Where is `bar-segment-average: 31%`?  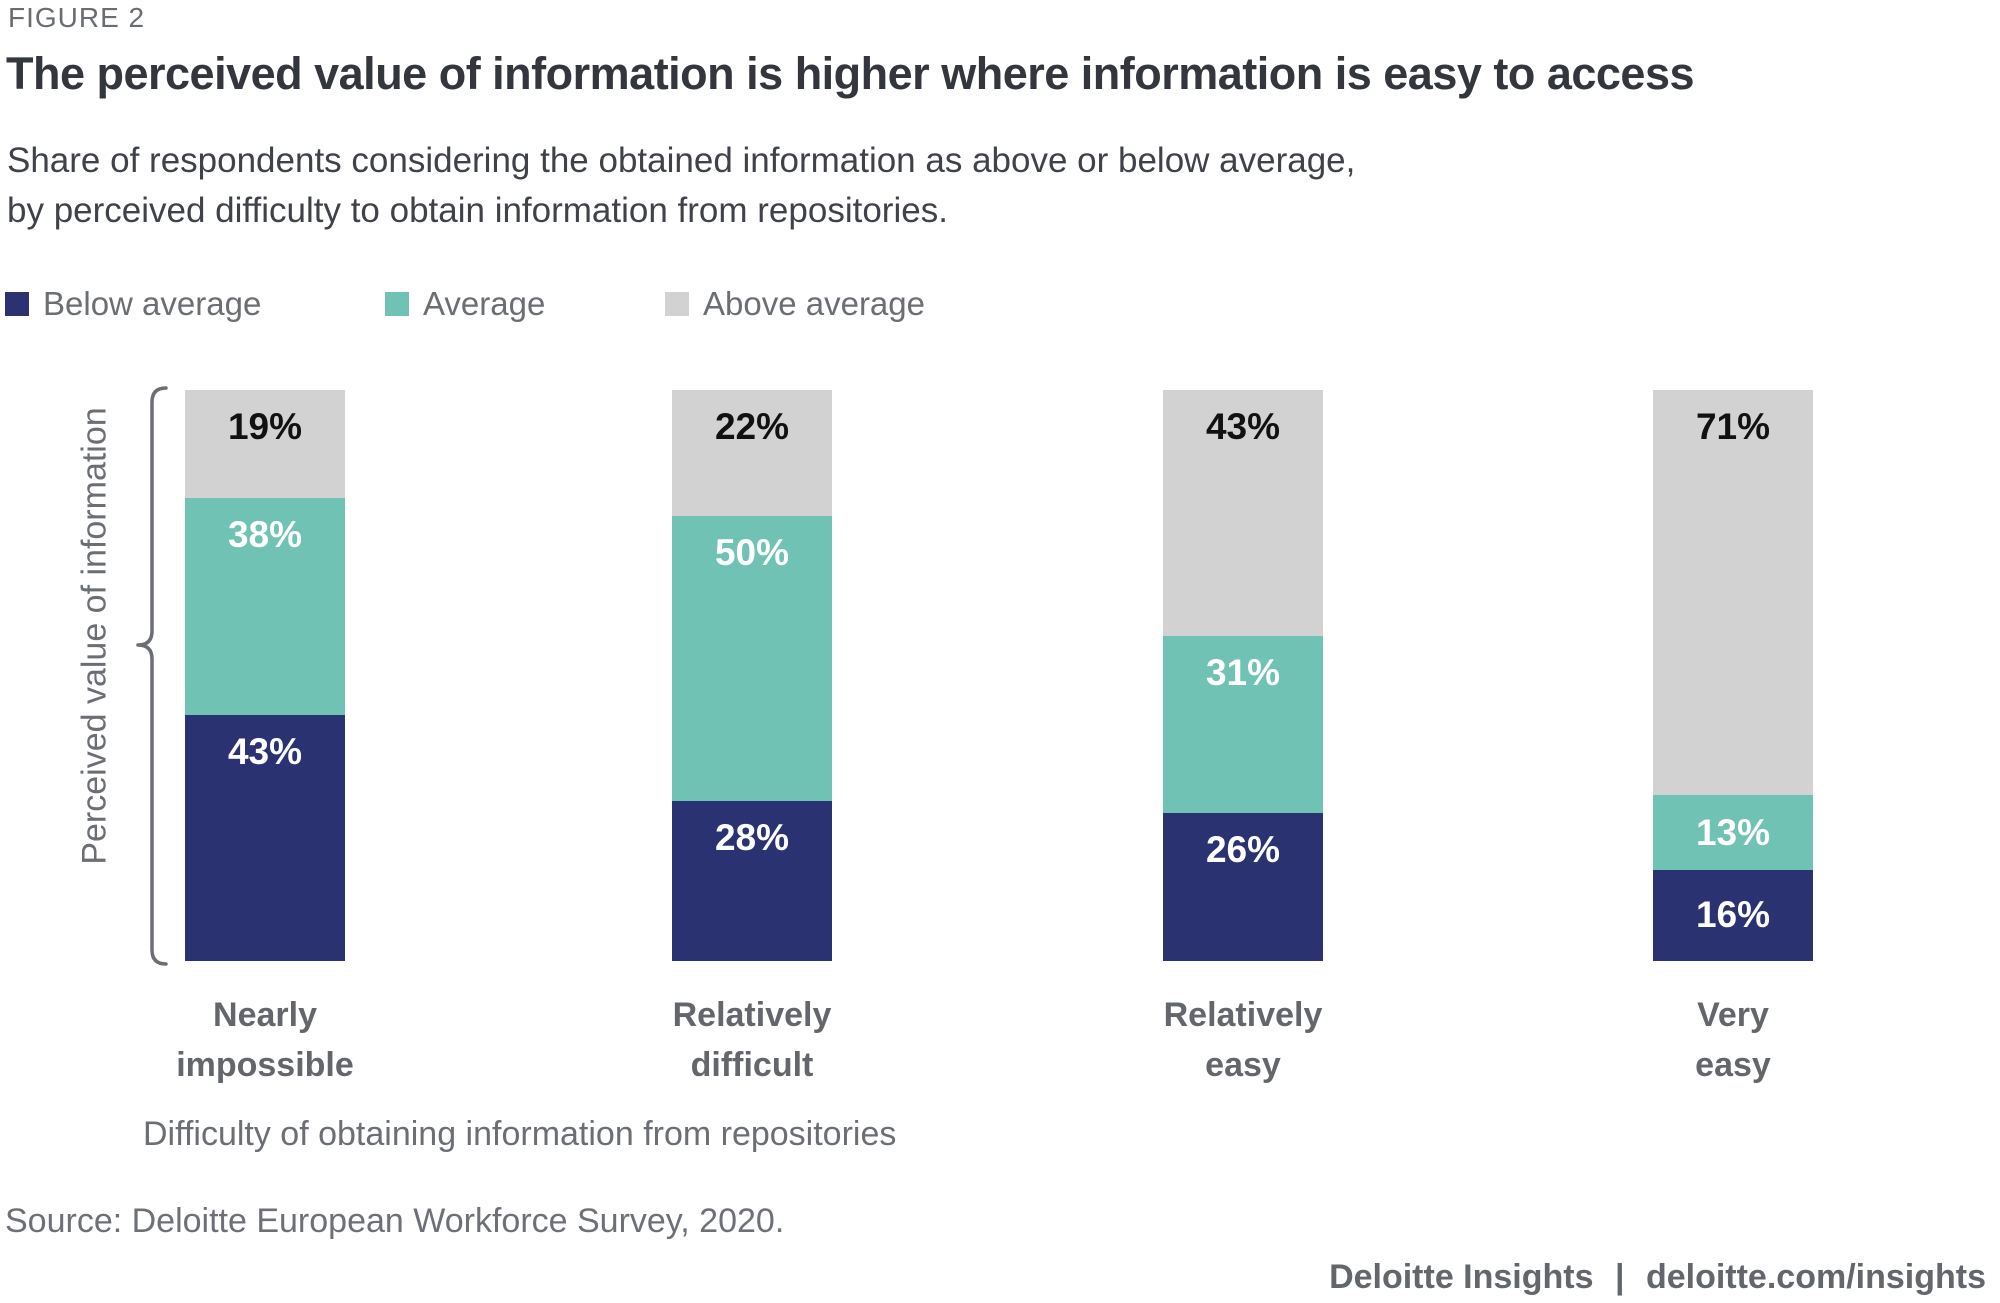
bar-segment-average: 31% is located at coordinates (1243, 724).